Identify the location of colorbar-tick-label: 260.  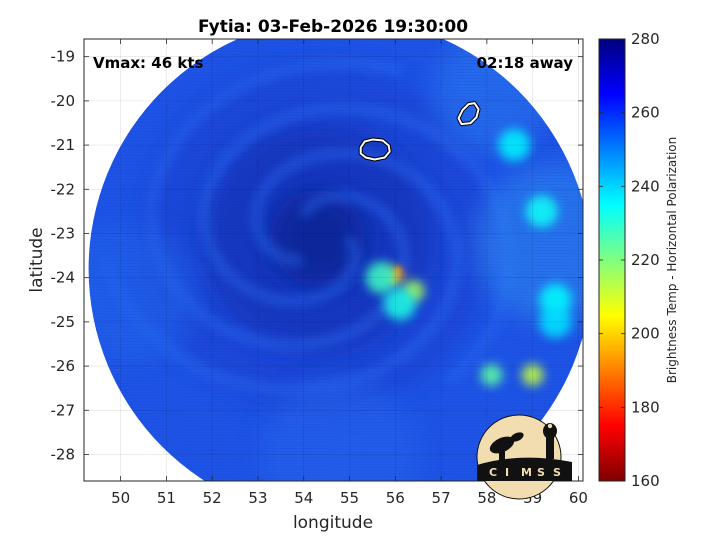
(645, 113).